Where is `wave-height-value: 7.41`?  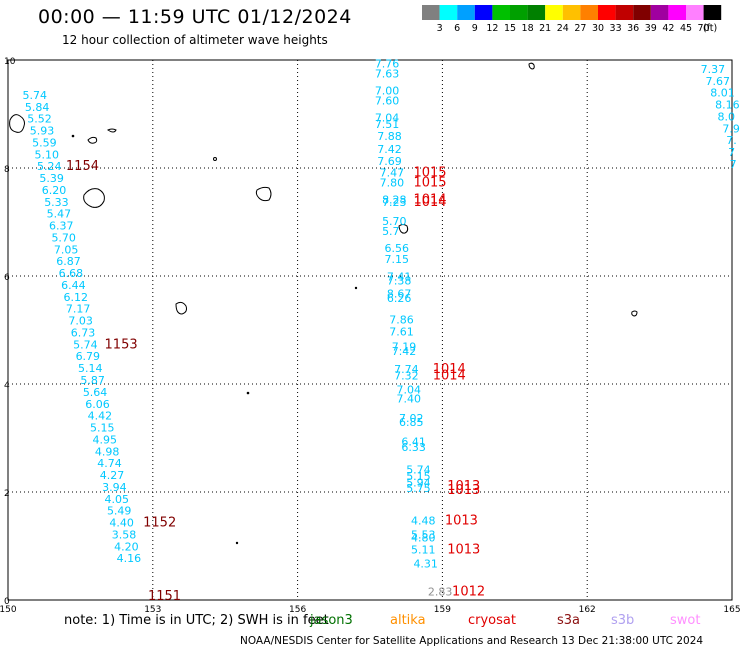 wave-height-value: 7.41 is located at coordinates (399, 276).